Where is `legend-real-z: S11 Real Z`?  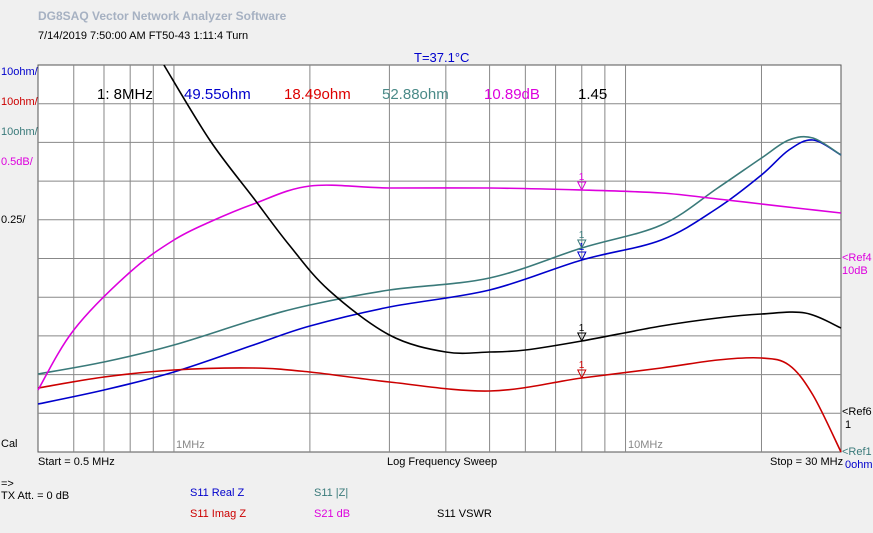 legend-real-z: S11 Real Z is located at coordinates (217, 493).